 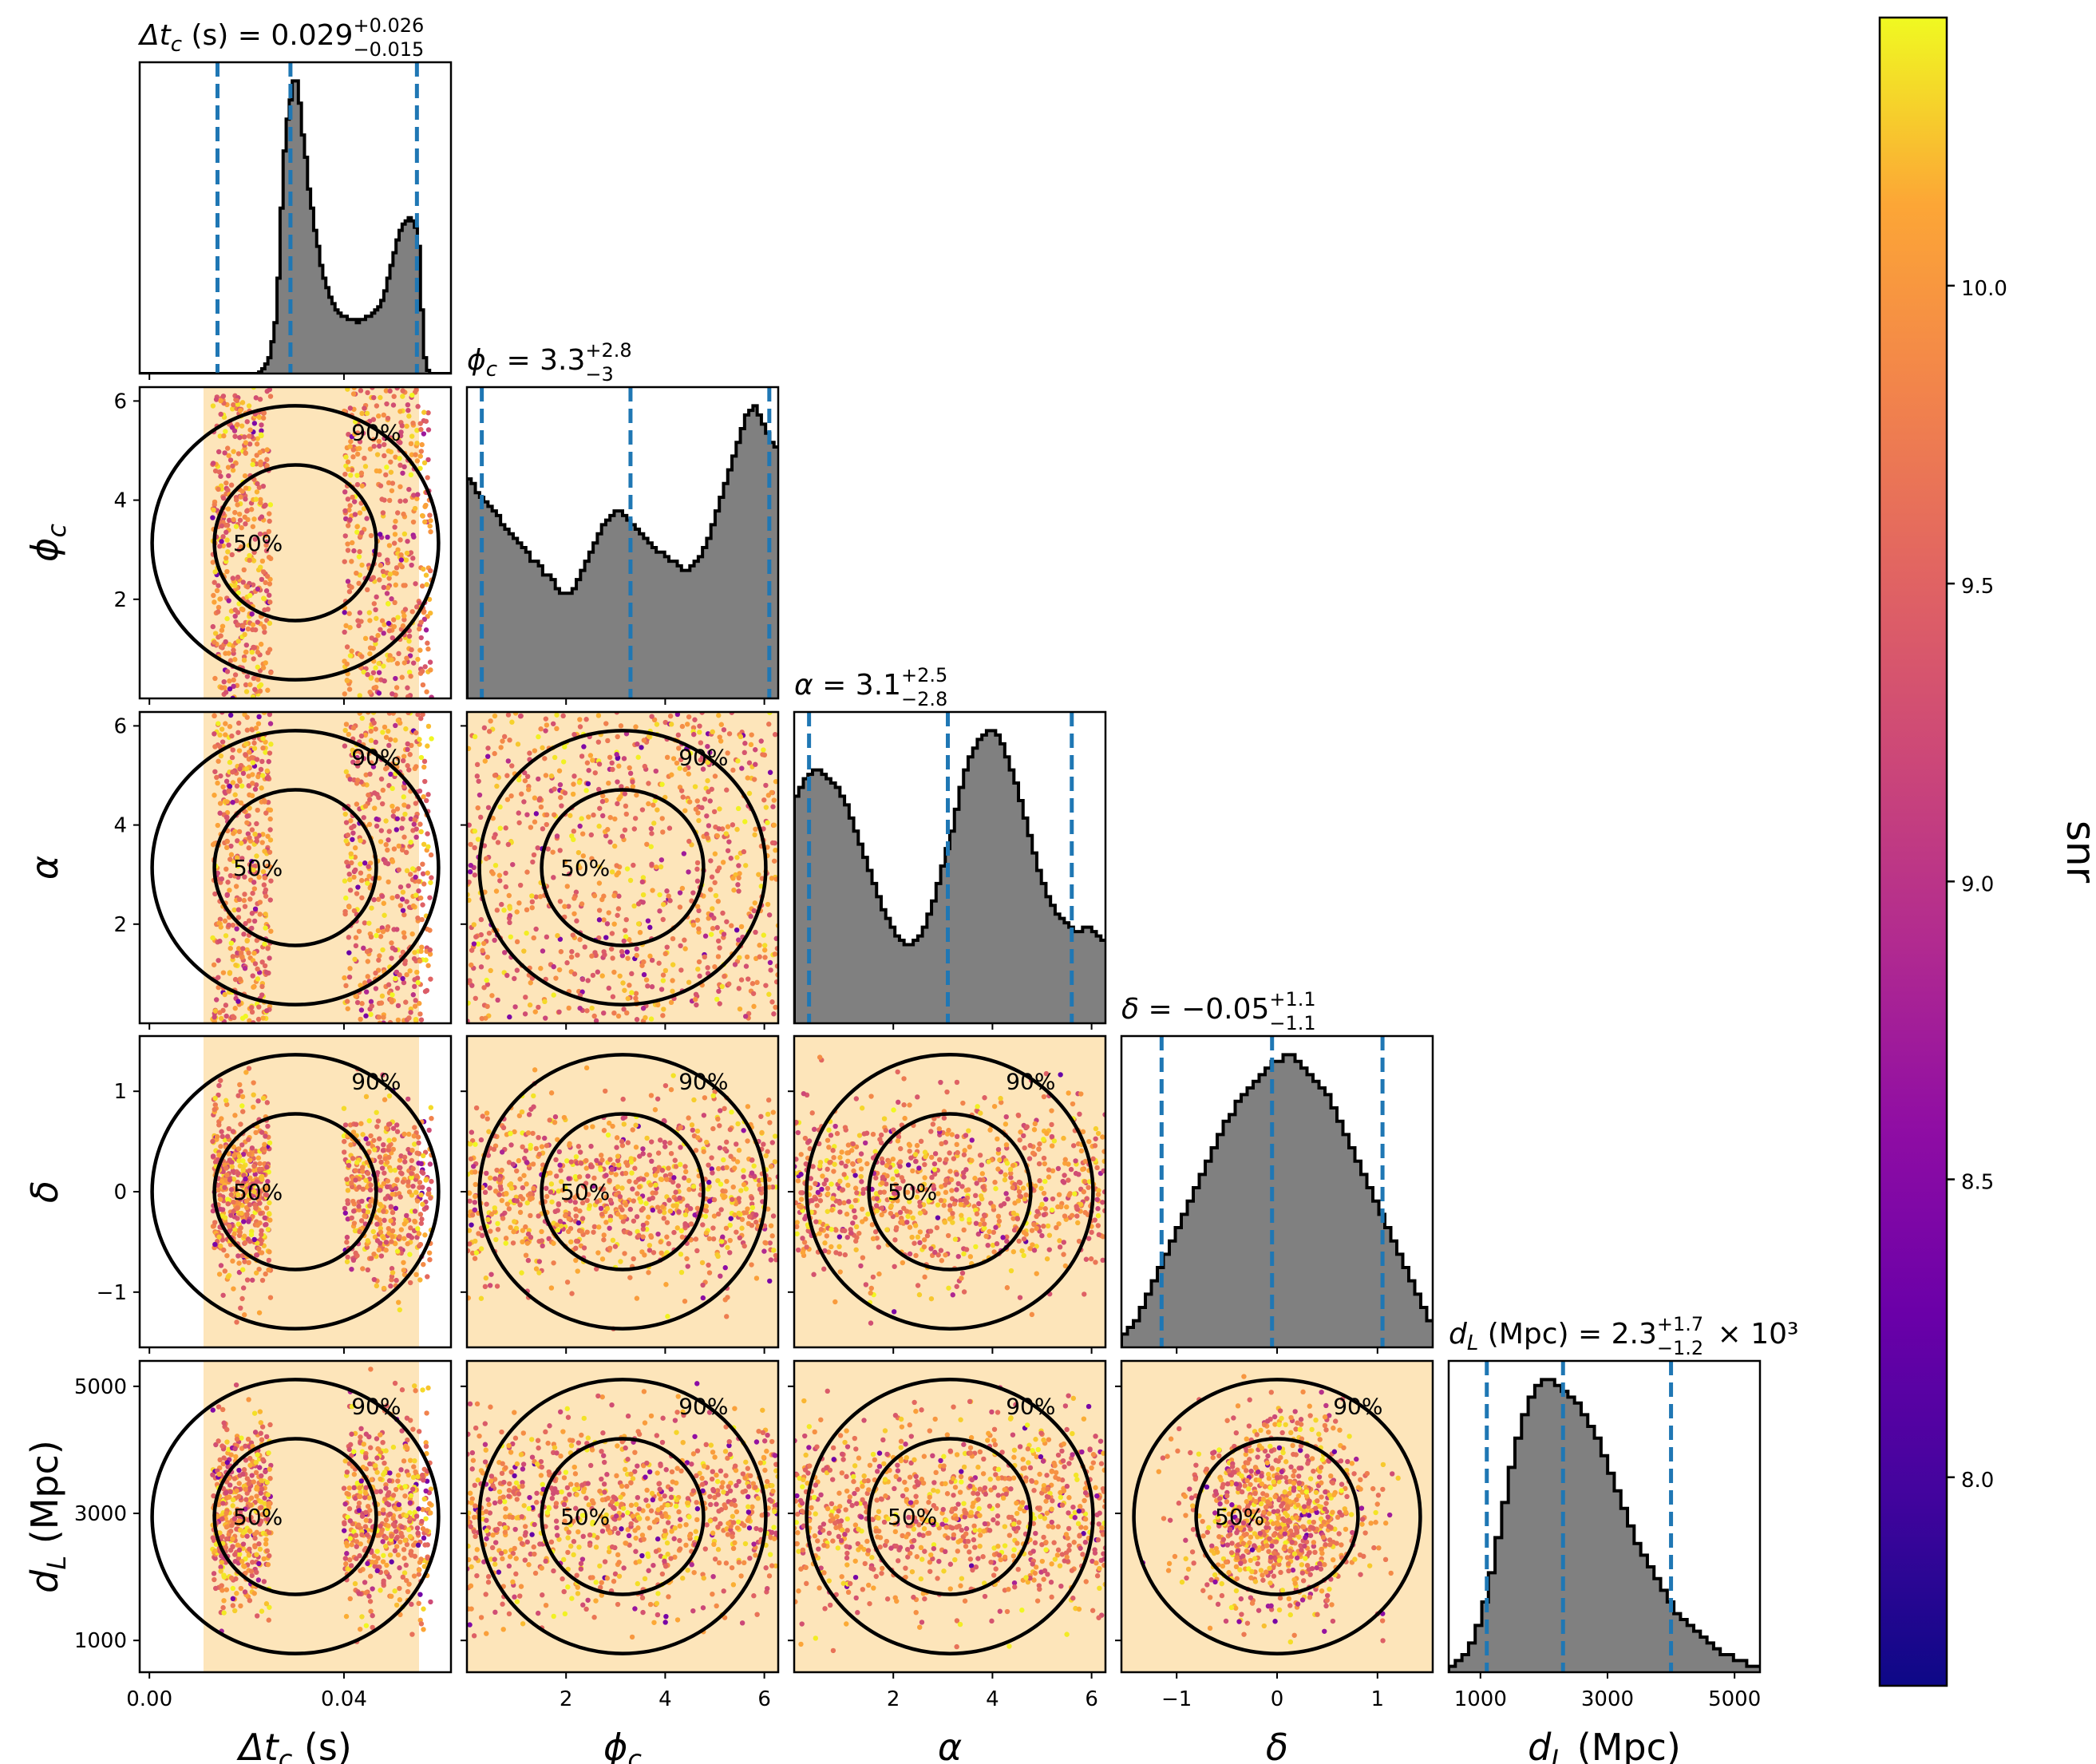 I want to click on scatter-dtc-alpha: 90%50%, so click(x=295, y=867).